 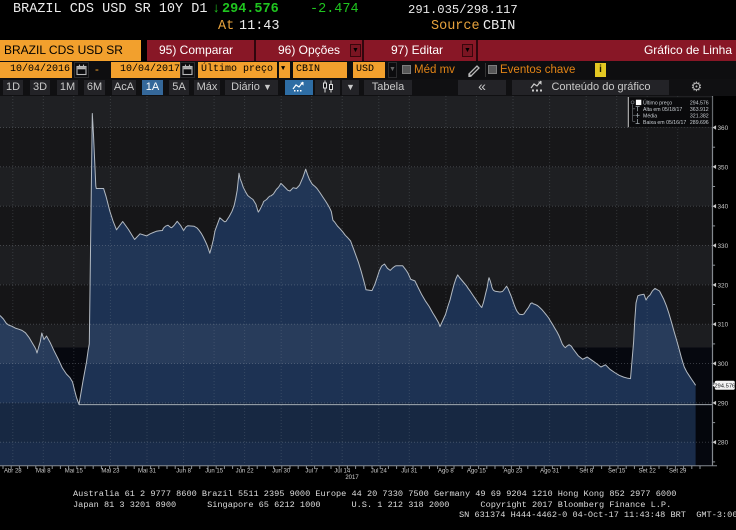 I want to click on svg-text: 320, so click(x=723, y=285).